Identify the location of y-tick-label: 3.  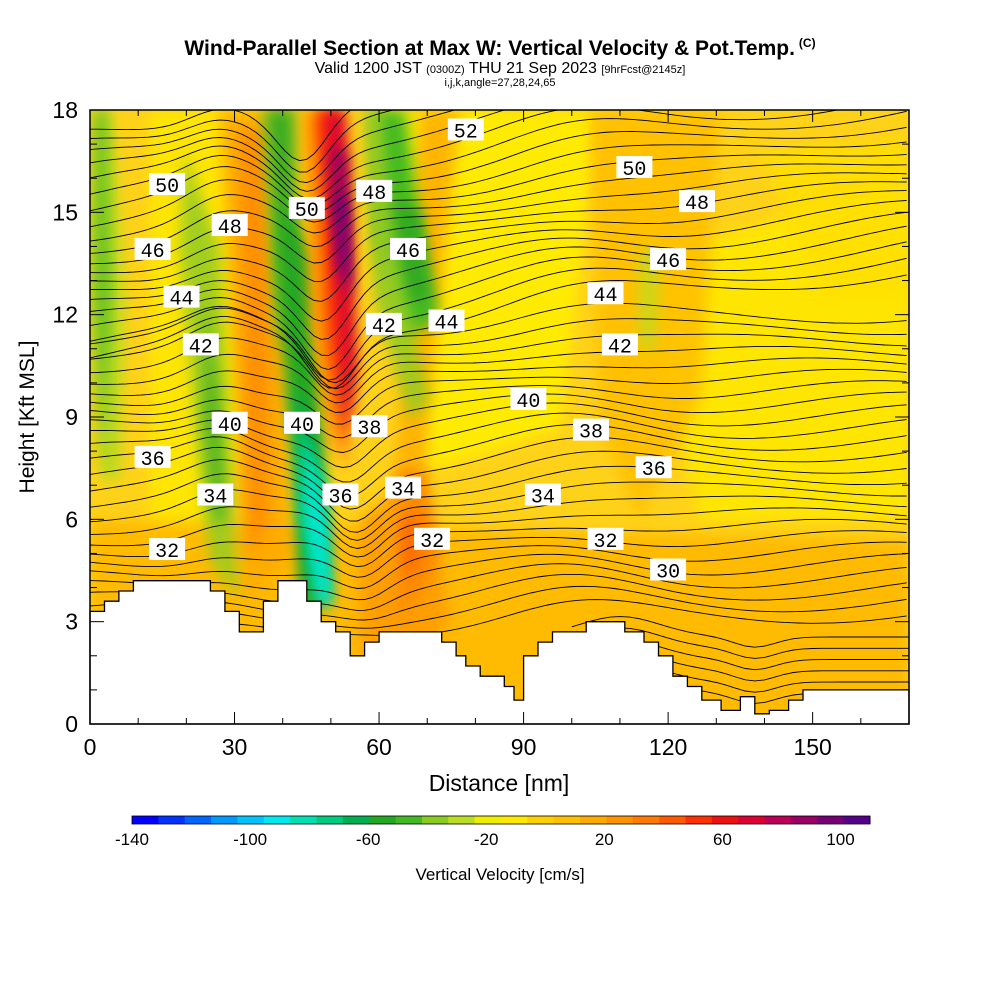
(71, 622).